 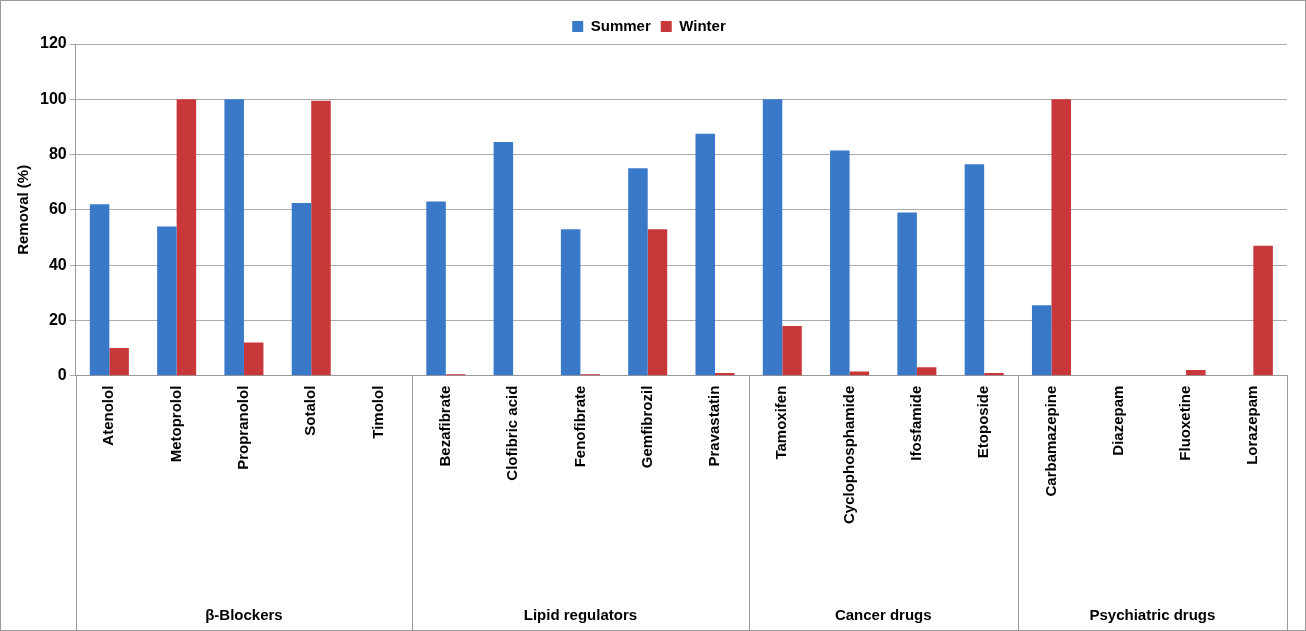 What do you see at coordinates (244, 615) in the screenshot?
I see `text: β-Blockers` at bounding box center [244, 615].